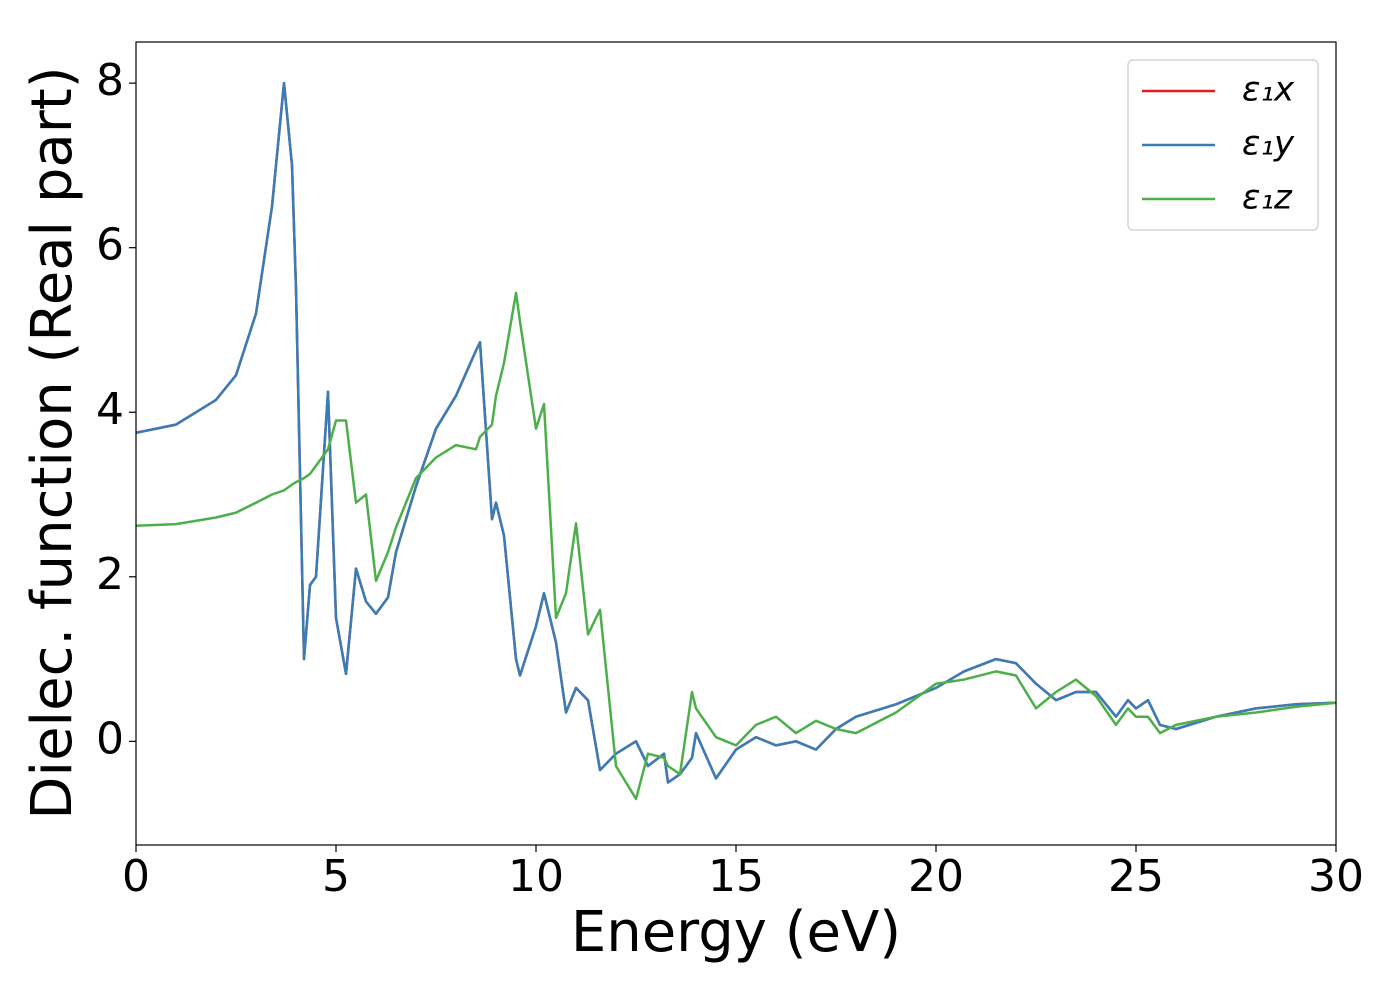  Describe the element at coordinates (1268, 90) in the screenshot. I see `legend-label: ε₁x` at that location.